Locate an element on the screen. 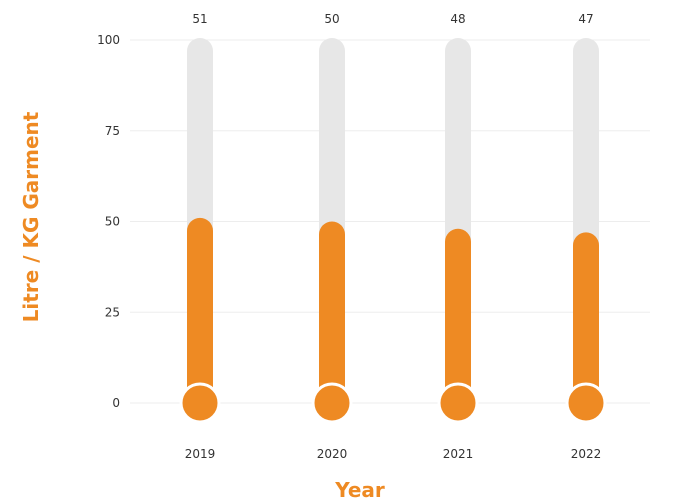  y-tick-label: 0 is located at coordinates (116, 403).